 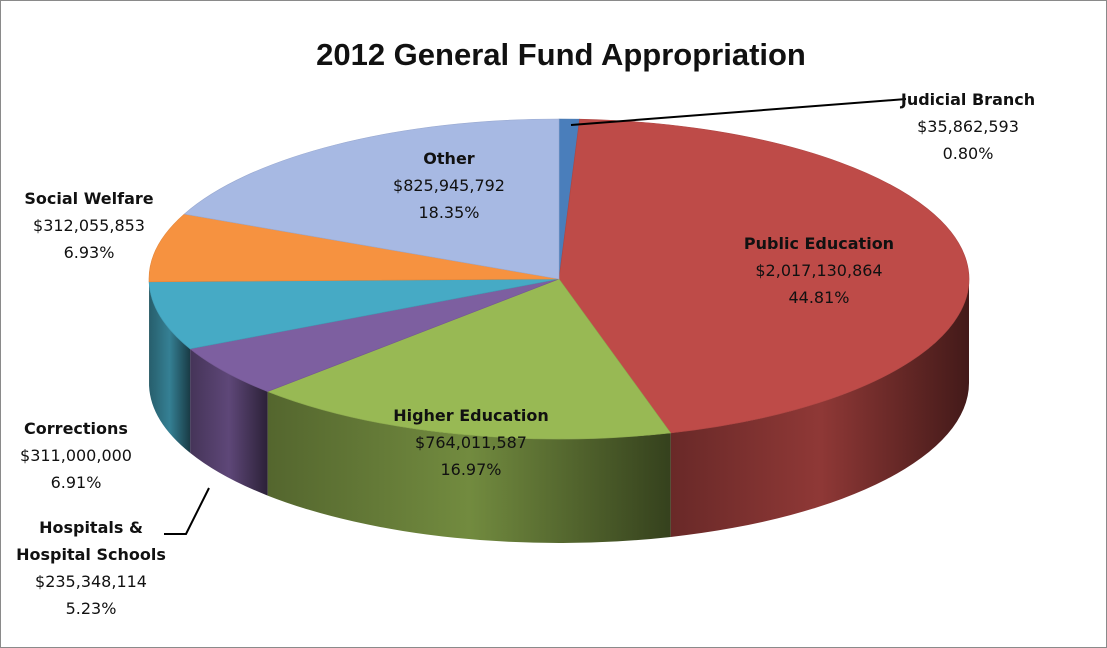 I want to click on data-label-percent: 6.93%, so click(x=89, y=252).